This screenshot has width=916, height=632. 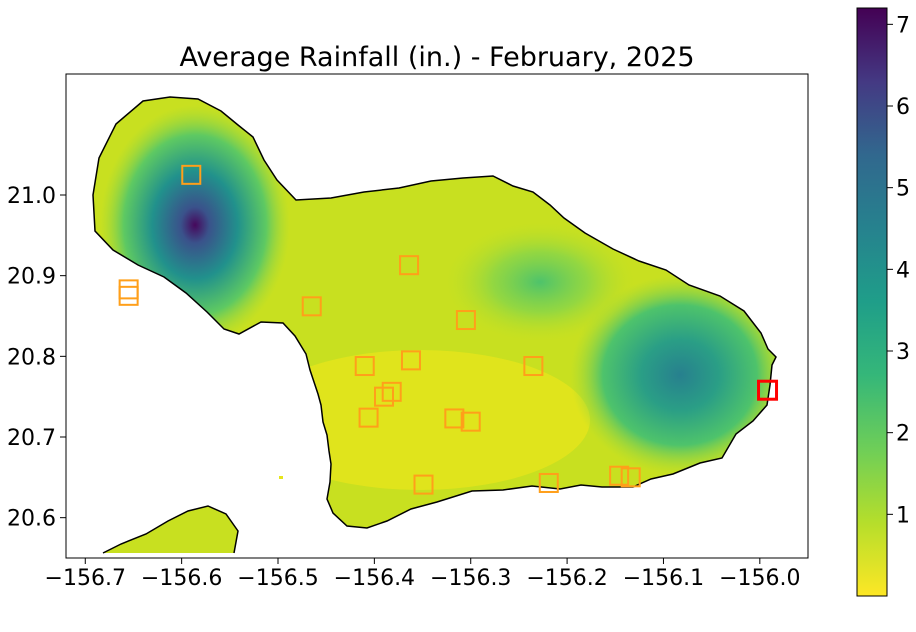 I want to click on y-tick-label: 21.0, so click(x=31, y=196).